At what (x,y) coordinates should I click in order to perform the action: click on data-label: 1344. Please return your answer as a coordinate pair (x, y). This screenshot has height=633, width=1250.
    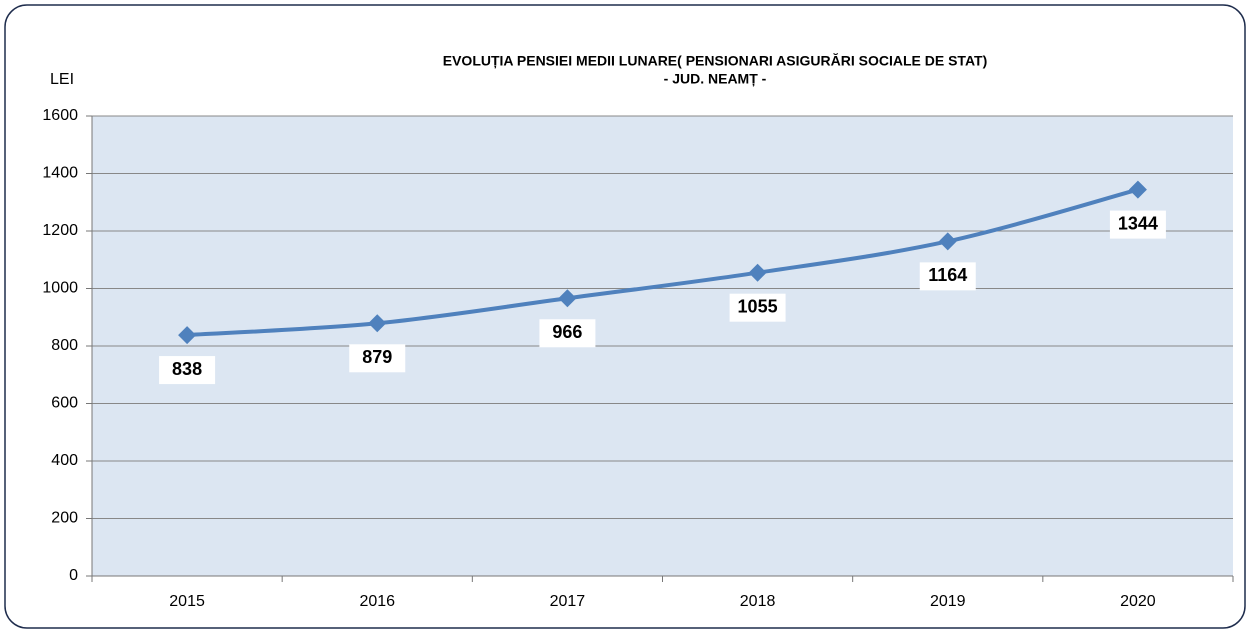
    Looking at the image, I should click on (1138, 223).